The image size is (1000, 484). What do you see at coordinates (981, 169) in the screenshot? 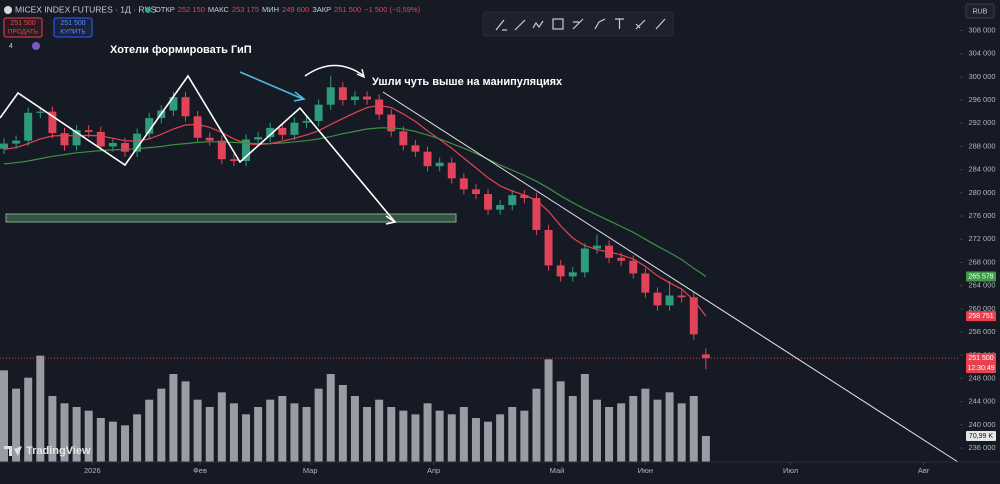
I see `y-tick-label: 284 000` at bounding box center [981, 169].